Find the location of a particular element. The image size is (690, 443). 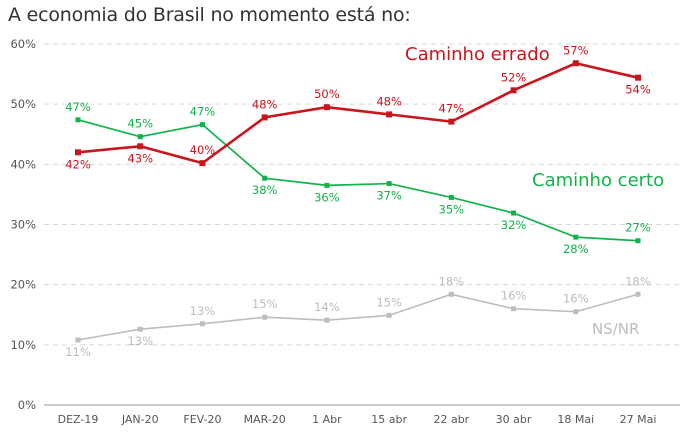

series-name-nsnr: NS/NR is located at coordinates (615, 329).